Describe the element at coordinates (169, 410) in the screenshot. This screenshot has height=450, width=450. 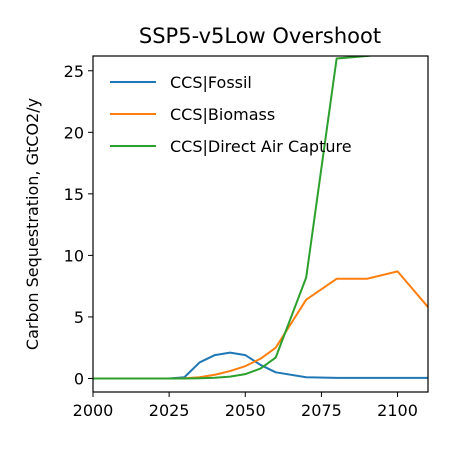
I see `x-tick-label: 2025` at that location.